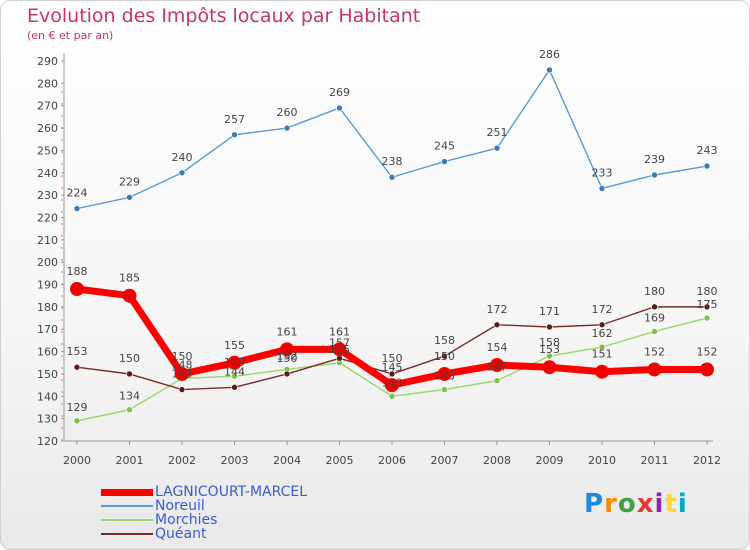  What do you see at coordinates (392, 161) in the screenshot?
I see `data-label-noreuil: 238` at bounding box center [392, 161].